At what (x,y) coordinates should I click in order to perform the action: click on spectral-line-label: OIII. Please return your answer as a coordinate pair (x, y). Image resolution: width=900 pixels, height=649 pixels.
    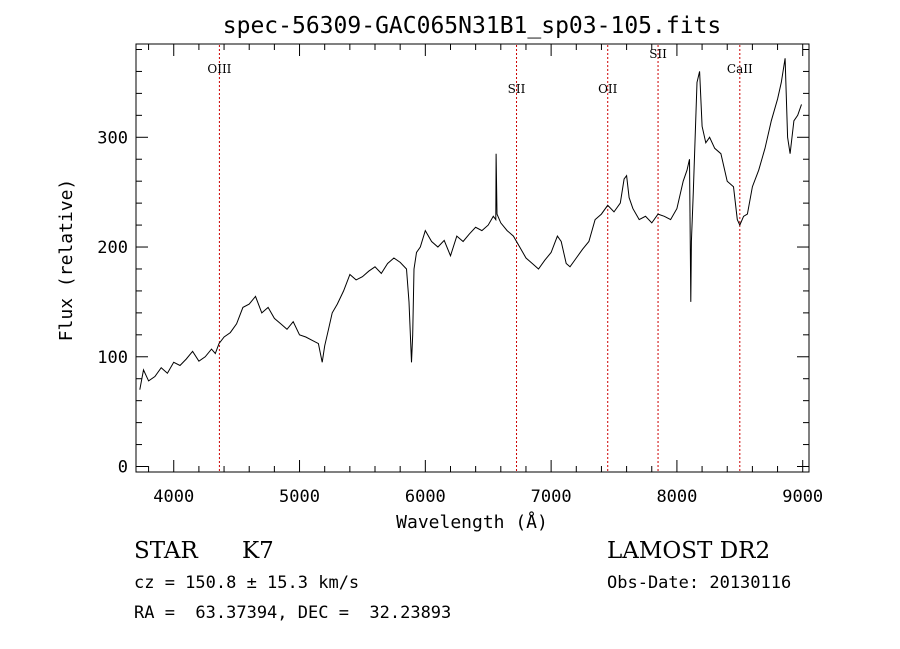
    Looking at the image, I should click on (219, 69).